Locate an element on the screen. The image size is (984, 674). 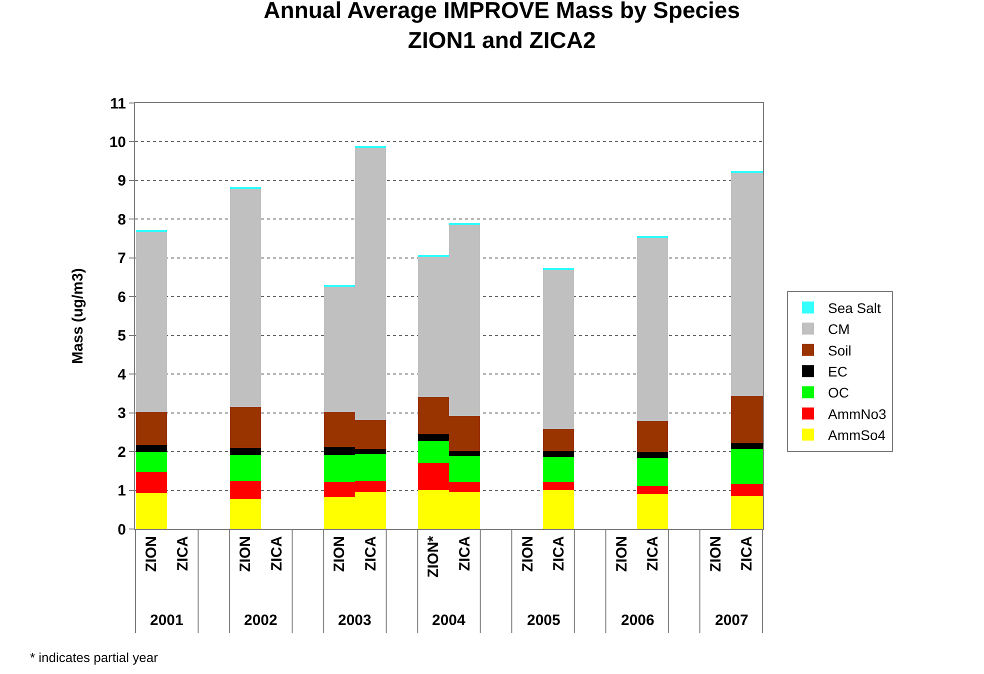
y-tick-label: 0 is located at coordinates (122, 529).